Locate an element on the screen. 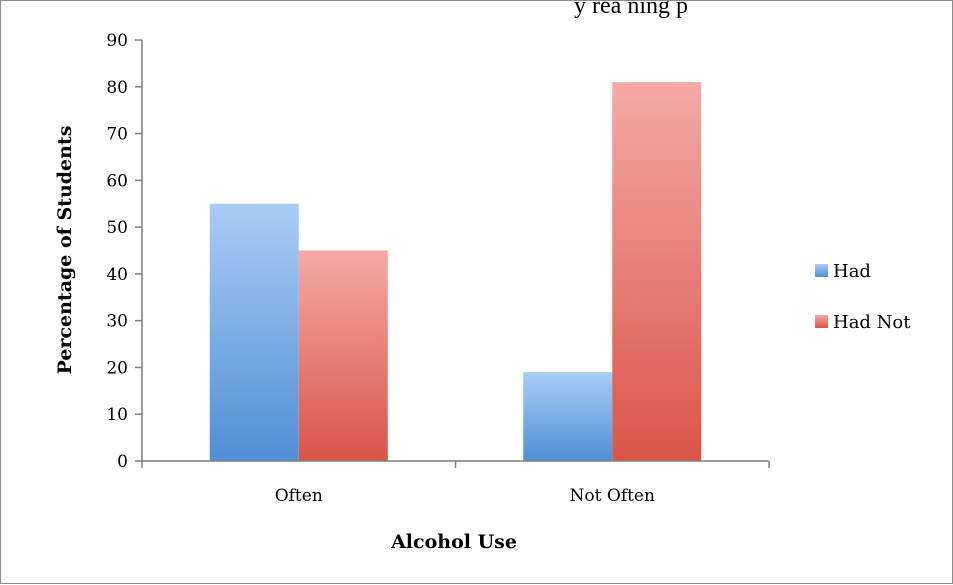 This screenshot has height=585, width=953. x-category-label: Not Often is located at coordinates (612, 496).